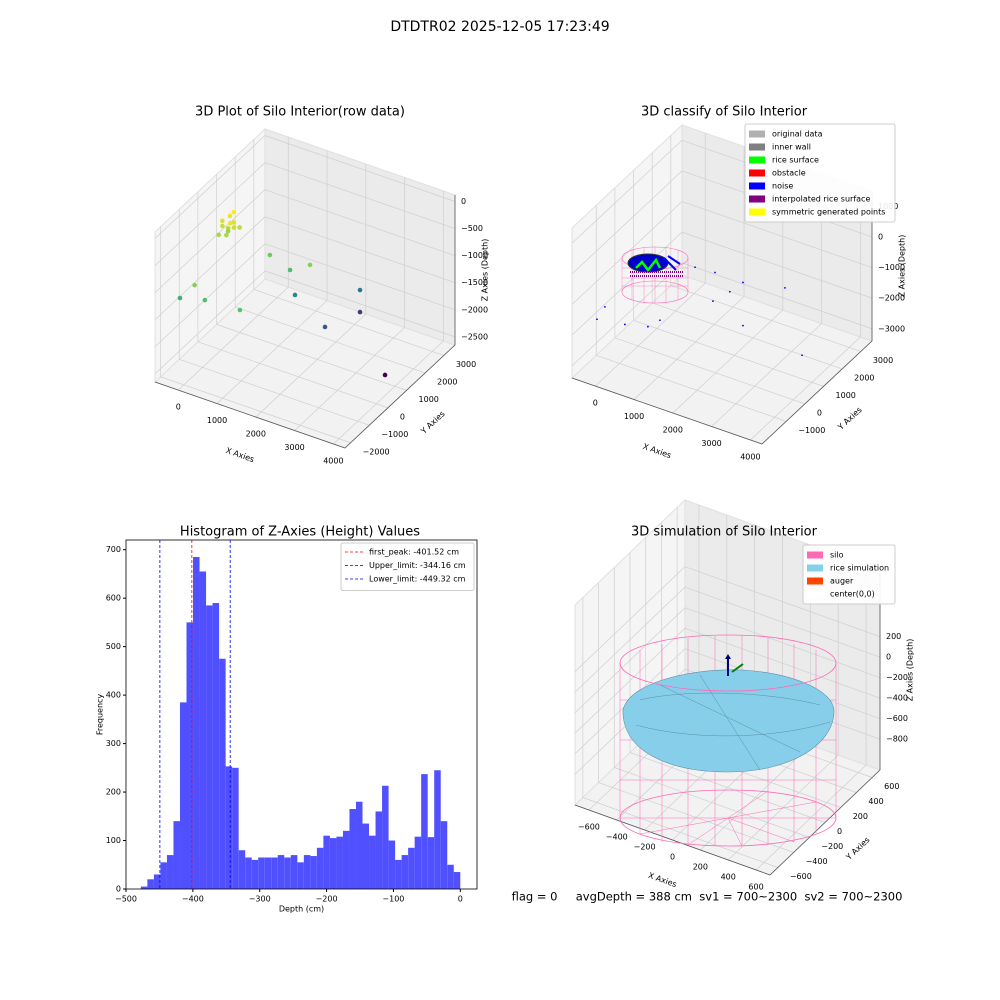 This screenshot has width=1000, height=1000. Describe the element at coordinates (733, 722) in the screenshot. I see `rice-mesh` at that location.